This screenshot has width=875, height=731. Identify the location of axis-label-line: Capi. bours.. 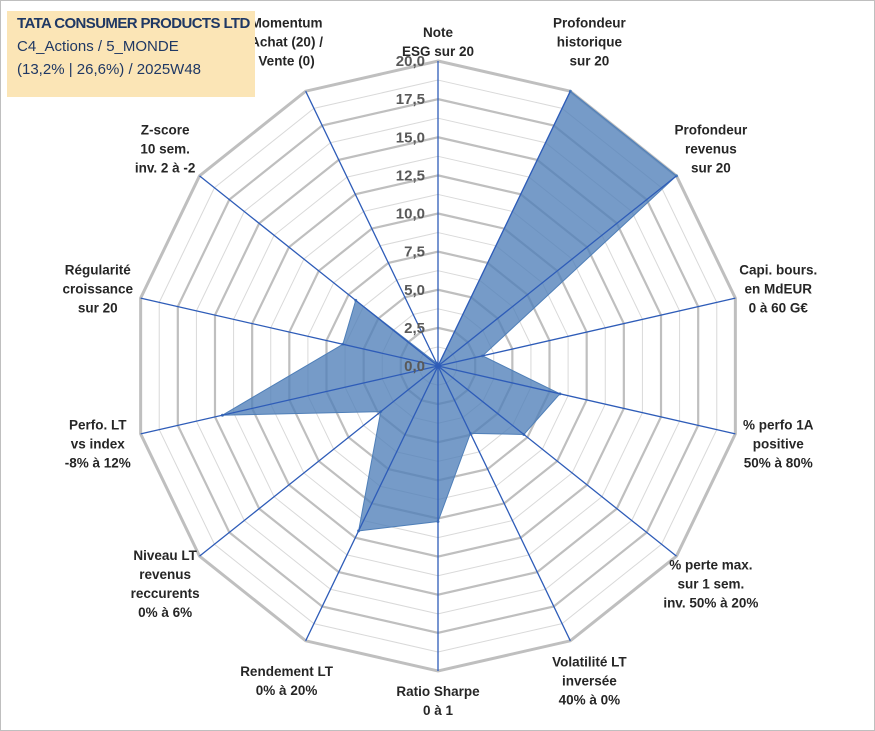
(778, 269).